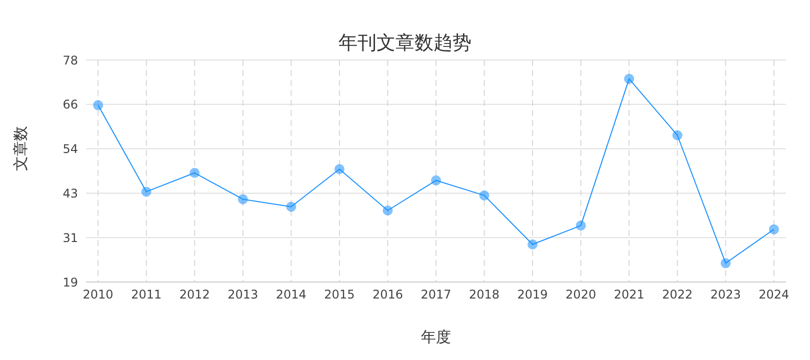  I want to click on x-tick-label: 2022, so click(677, 295).